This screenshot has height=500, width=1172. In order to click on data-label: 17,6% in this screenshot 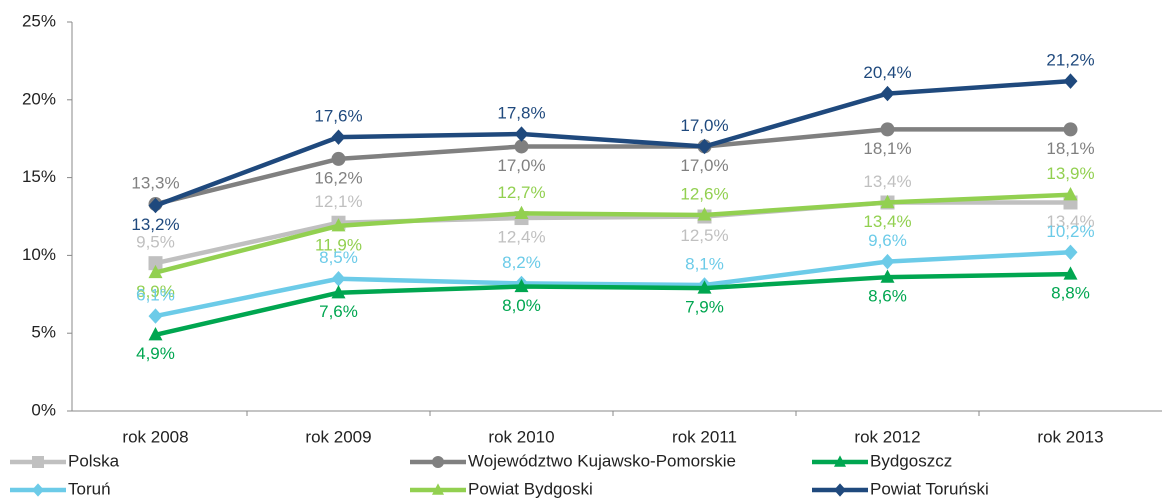, I will do `click(338, 116)`.